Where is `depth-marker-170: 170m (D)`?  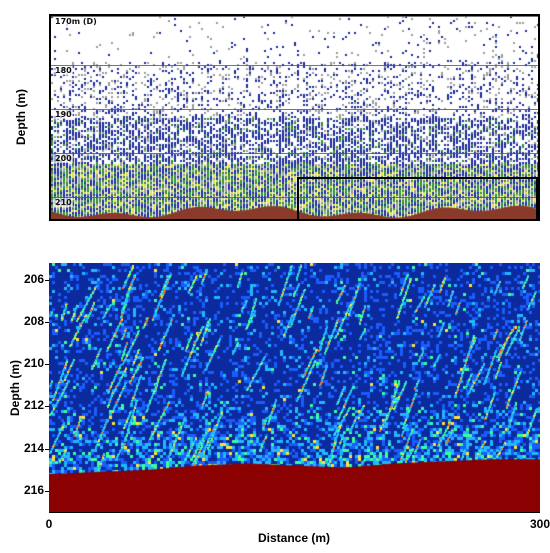 depth-marker-170: 170m (D) is located at coordinates (76, 21).